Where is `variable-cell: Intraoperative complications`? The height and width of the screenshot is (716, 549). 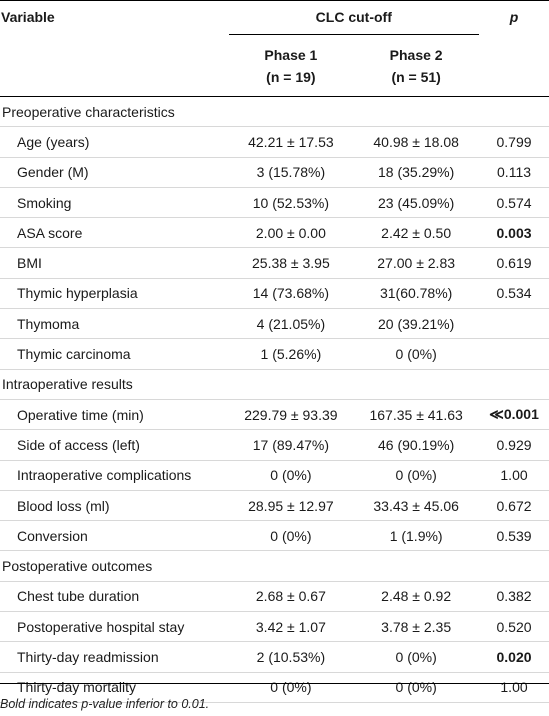 variable-cell: Intraoperative complications is located at coordinates (114, 475).